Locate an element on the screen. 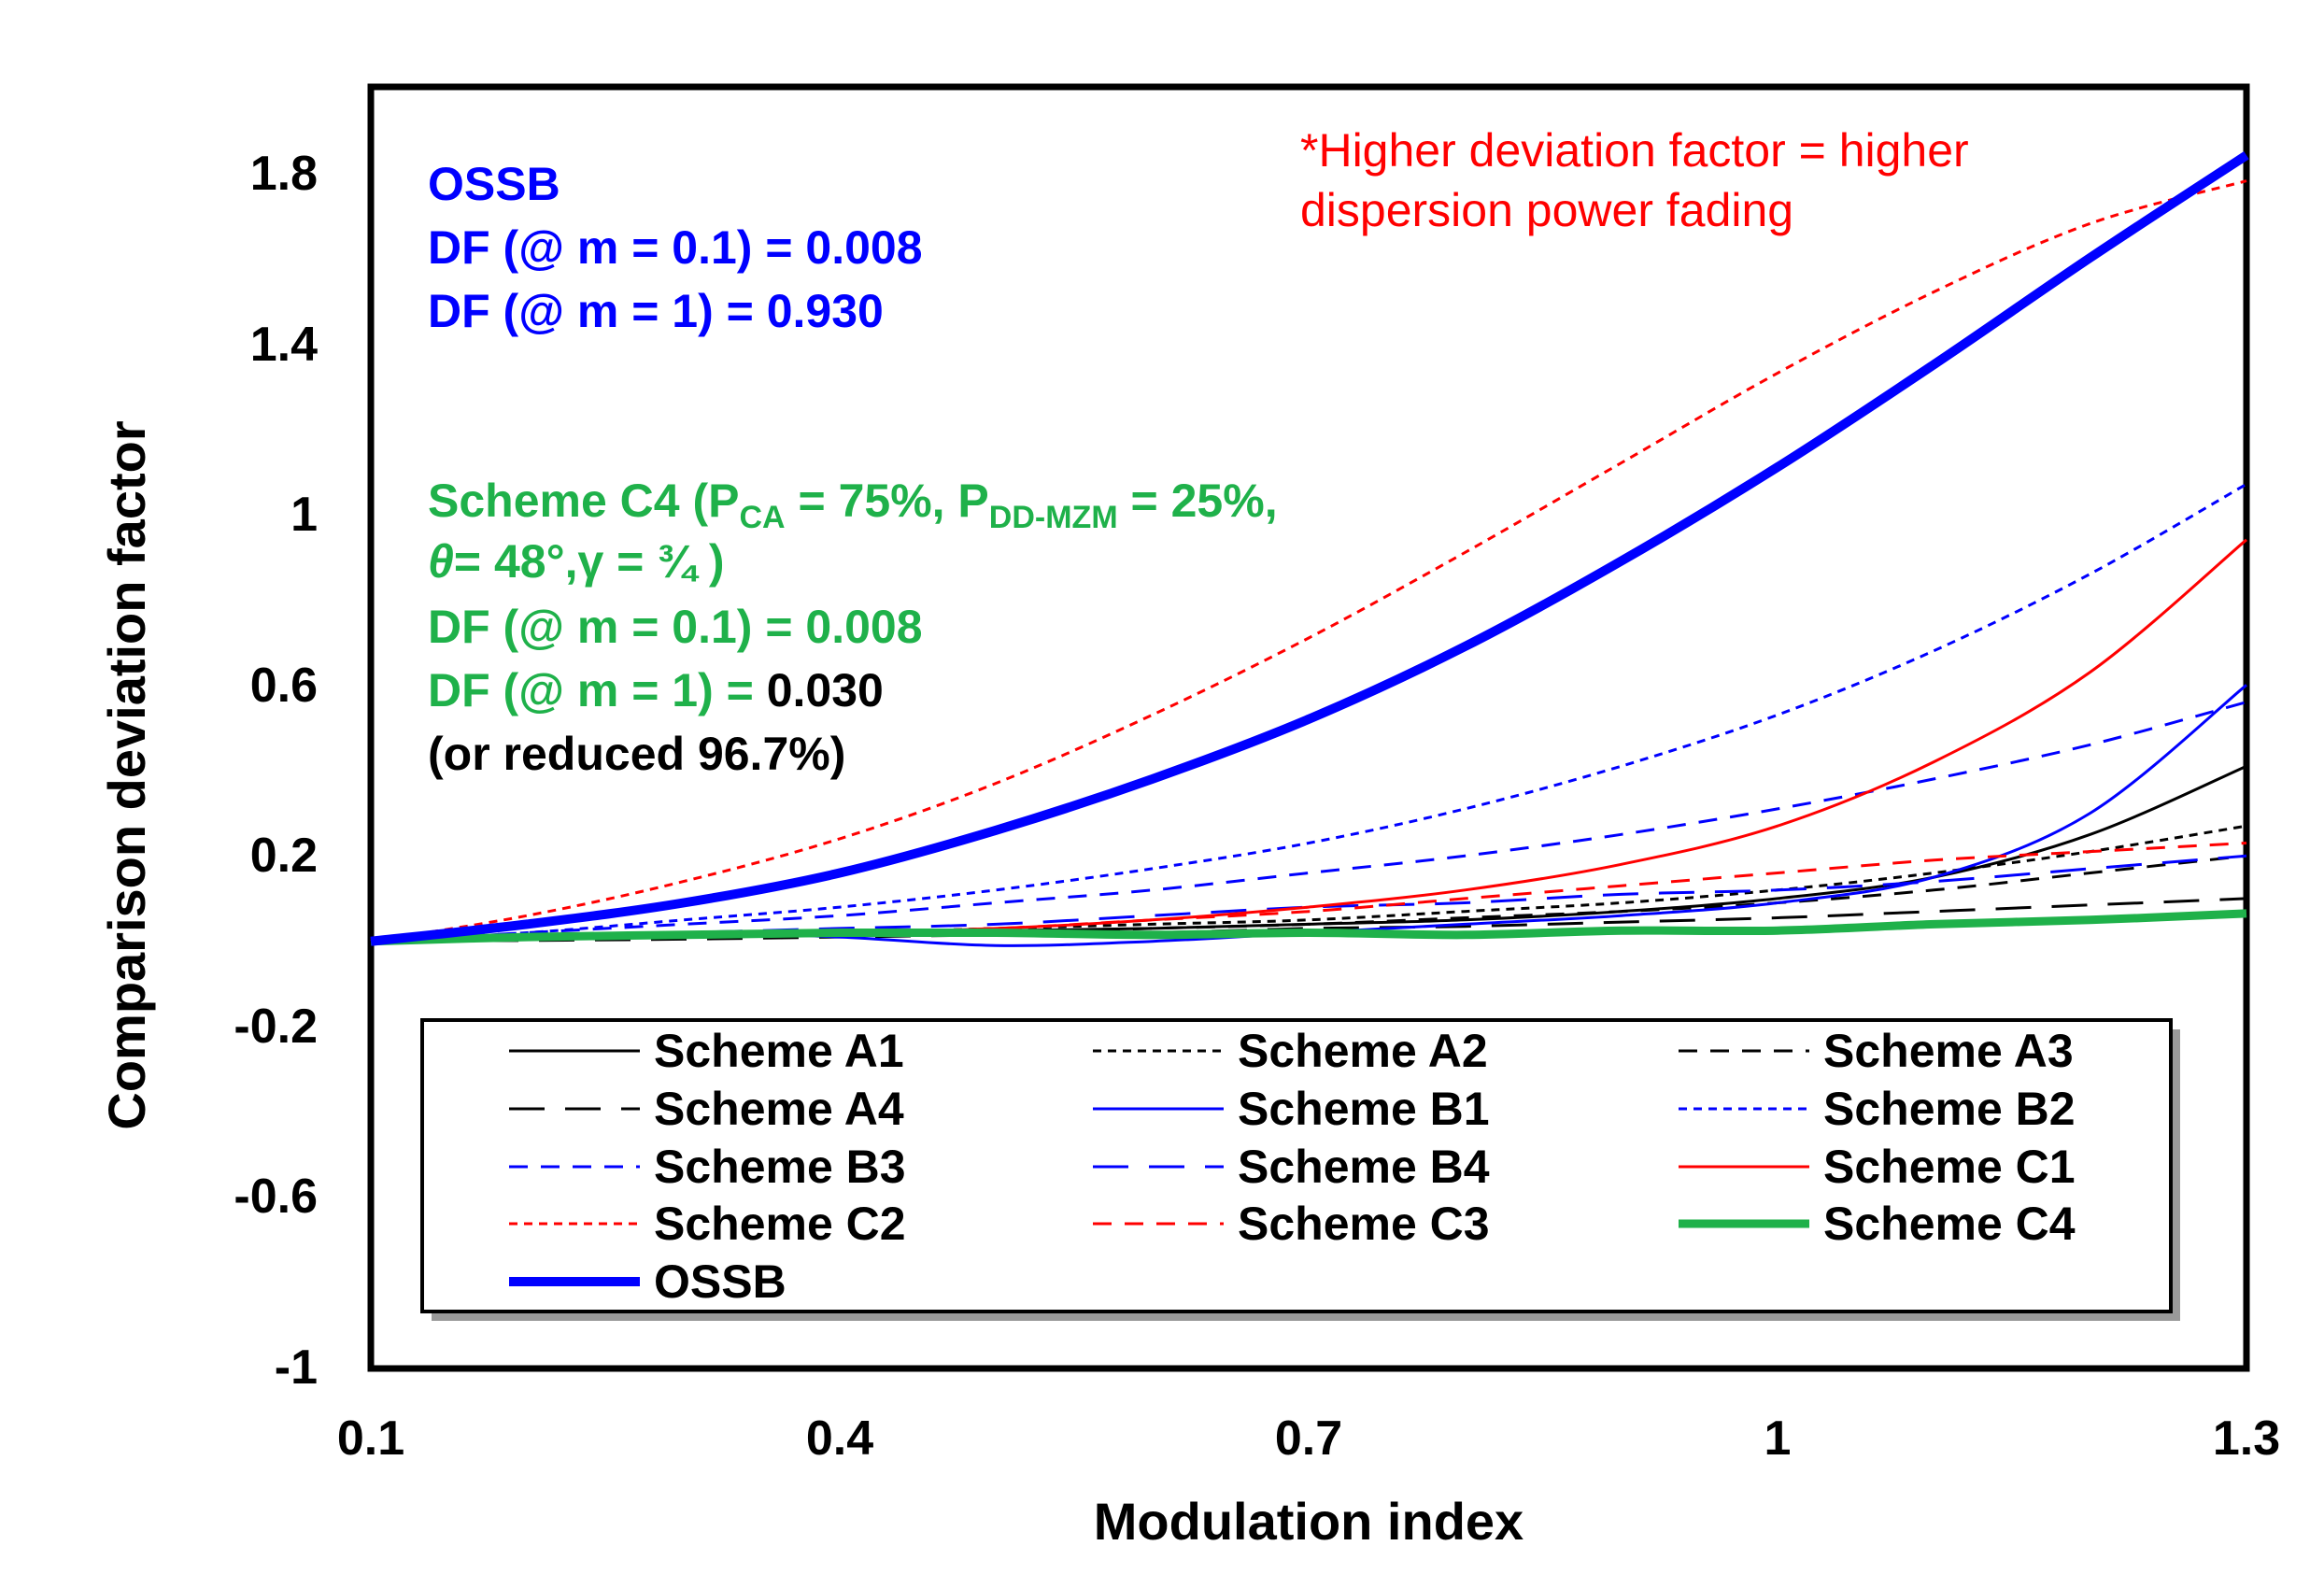 The width and height of the screenshot is (2324, 1574). legend-item-scheme-b1: Scheme B1 is located at coordinates (1291, 1109).